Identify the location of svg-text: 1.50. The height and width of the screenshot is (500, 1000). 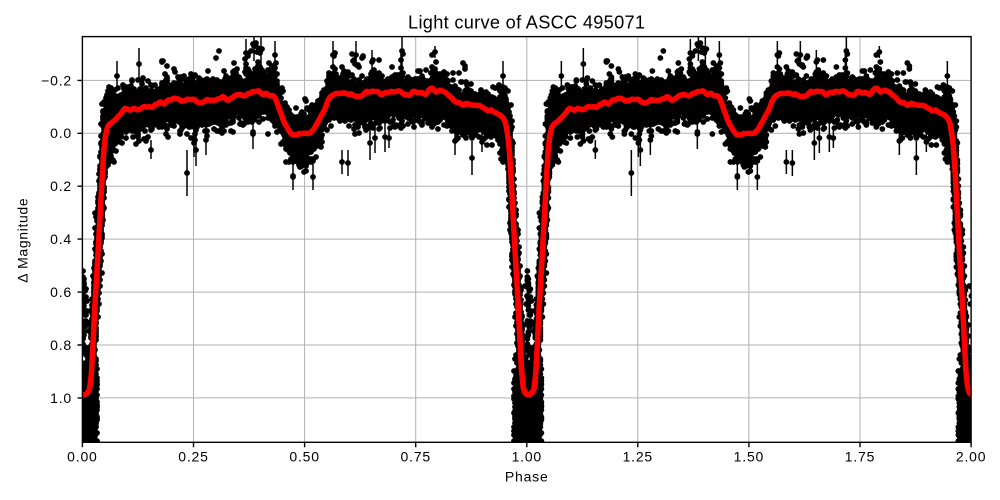
(749, 457).